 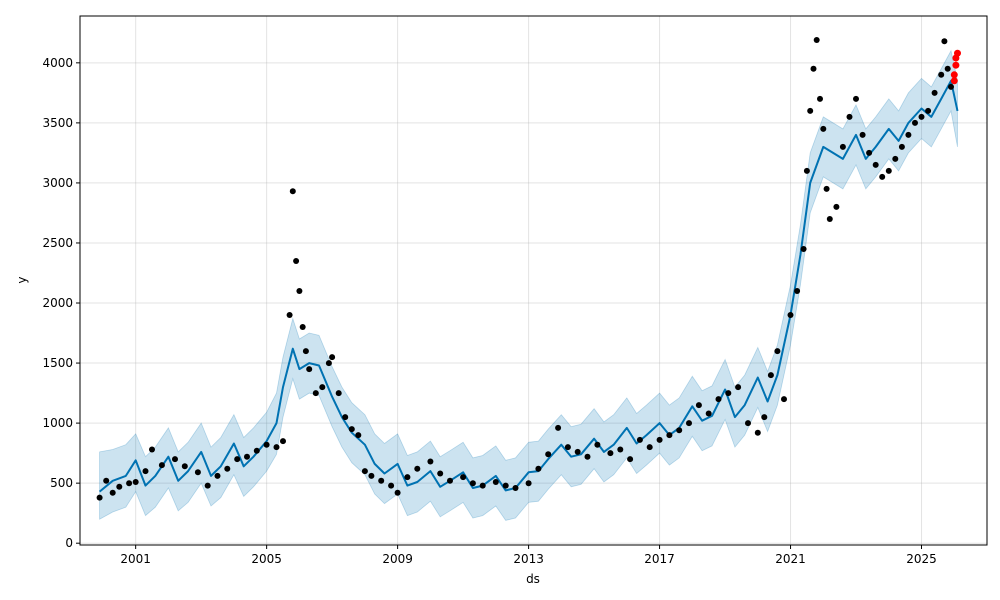 I want to click on x-tick-label: 2001, so click(x=135, y=559).